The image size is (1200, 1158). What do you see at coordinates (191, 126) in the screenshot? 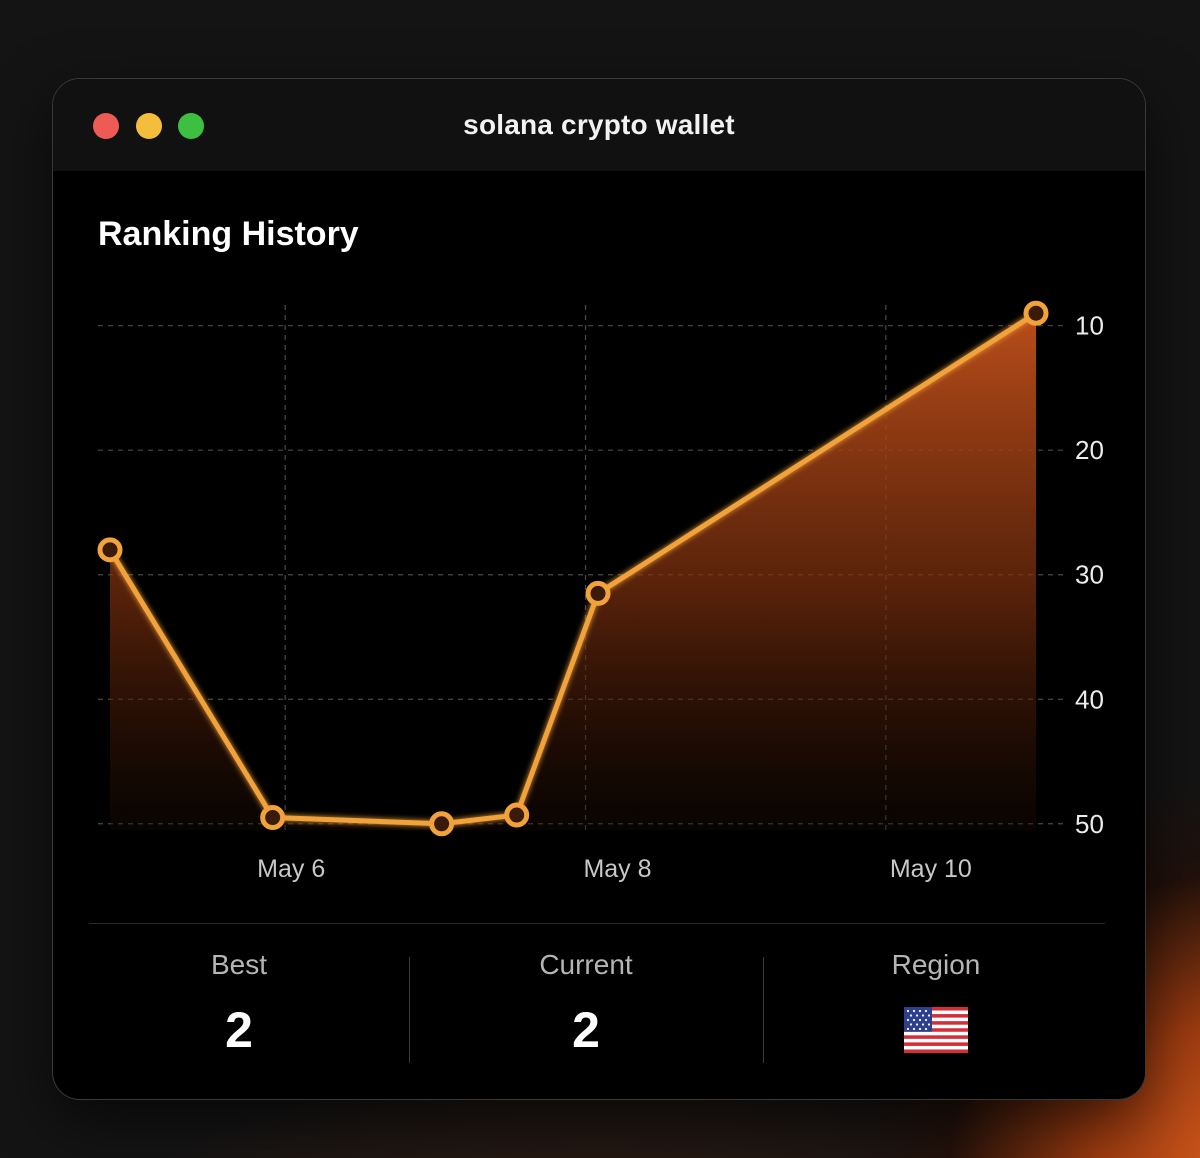
I see `maximize-window-button` at bounding box center [191, 126].